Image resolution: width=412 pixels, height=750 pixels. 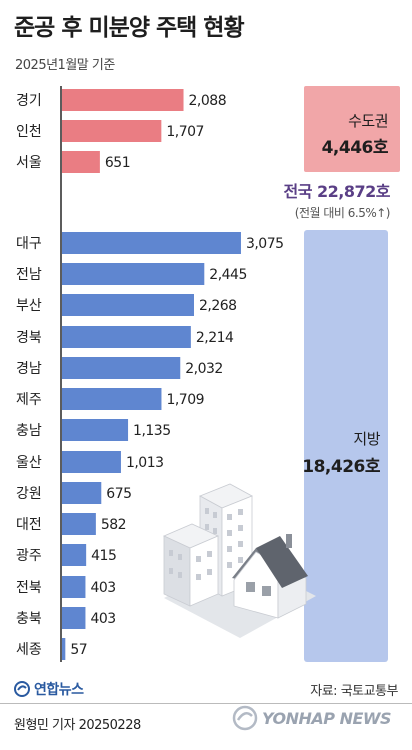 What do you see at coordinates (29, 369) in the screenshot?
I see `category-label-7: 경남` at bounding box center [29, 369].